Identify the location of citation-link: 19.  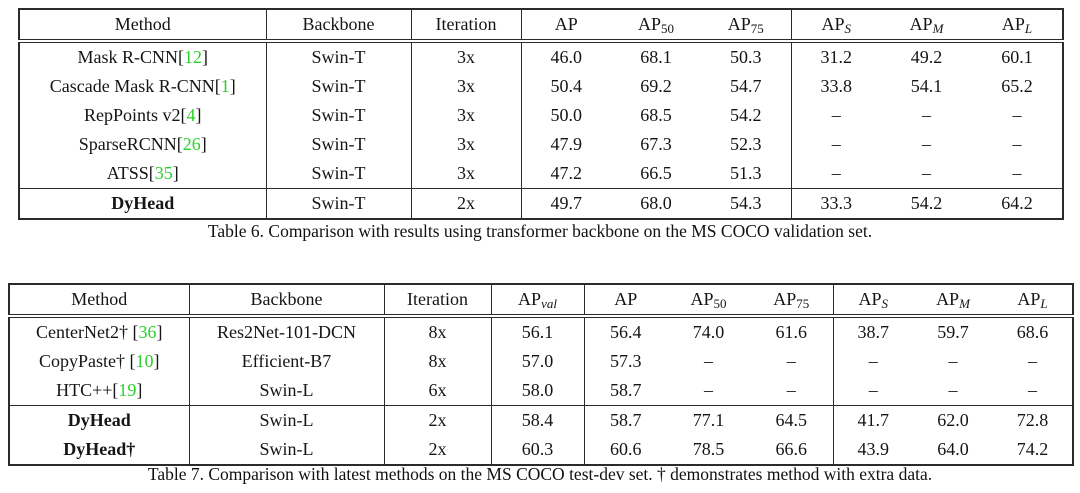
(127, 390).